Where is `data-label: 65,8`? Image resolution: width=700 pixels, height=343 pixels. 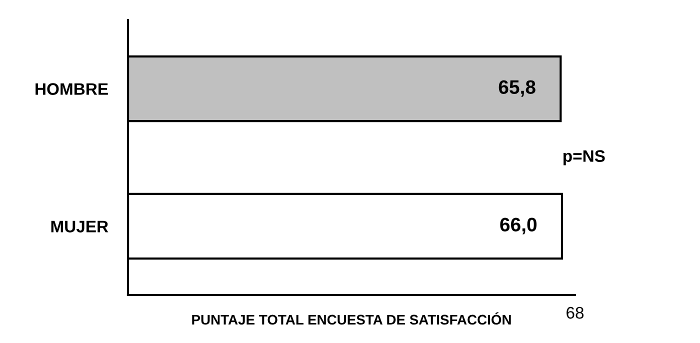 data-label: 65,8 is located at coordinates (517, 88).